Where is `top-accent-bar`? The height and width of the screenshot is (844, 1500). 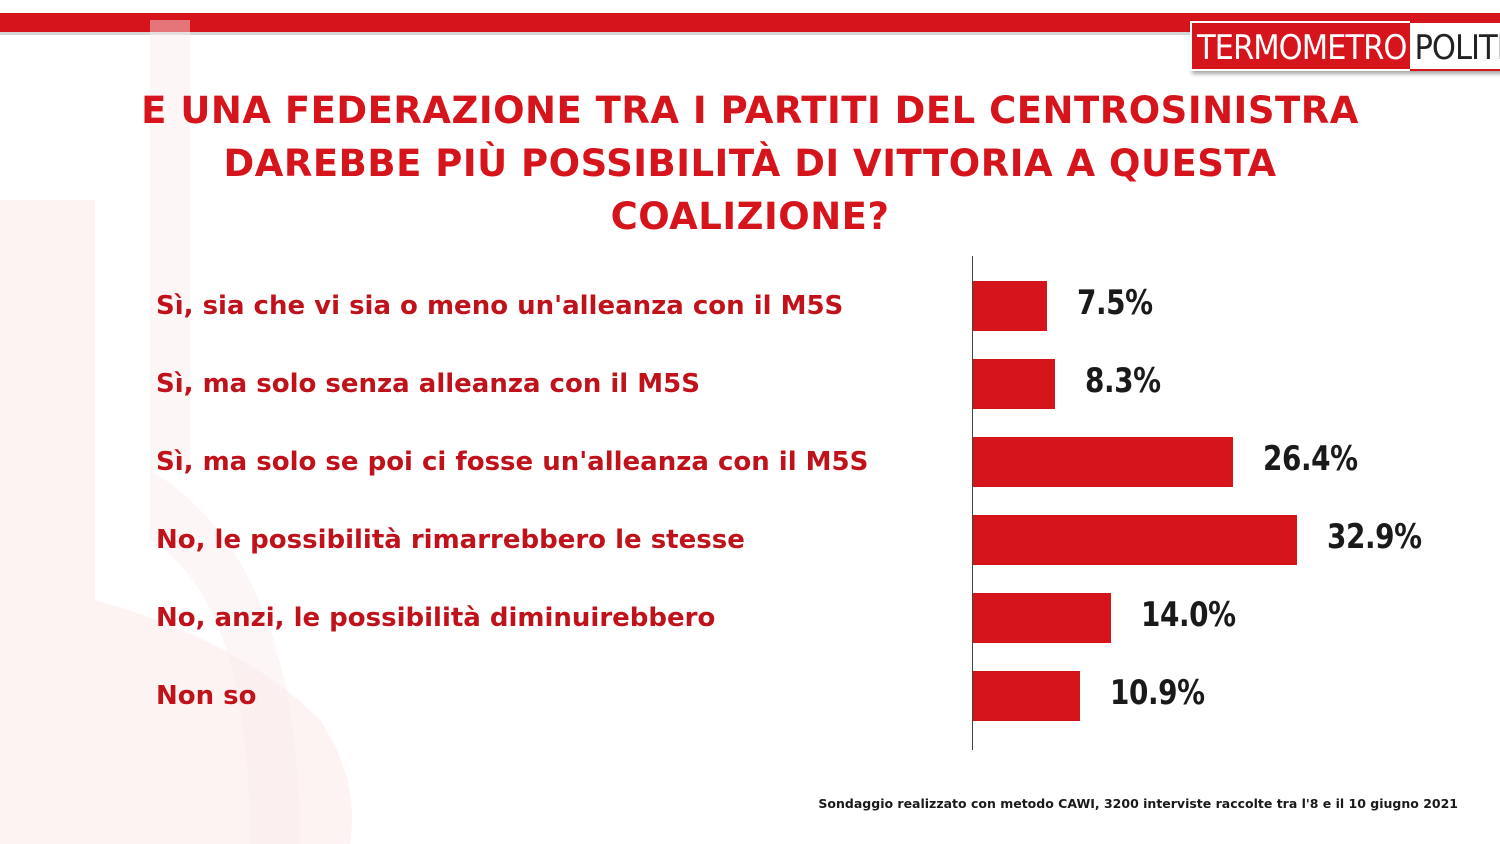
top-accent-bar is located at coordinates (750, 22).